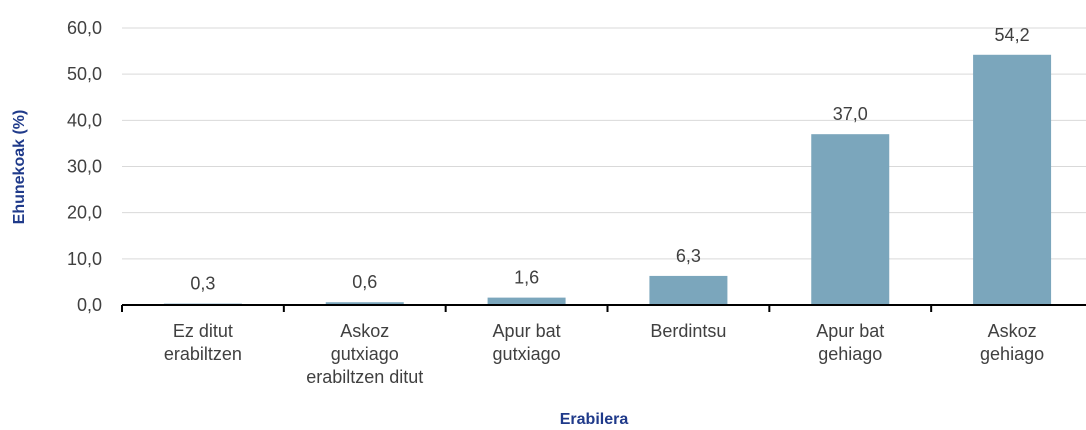 The width and height of the screenshot is (1086, 430). I want to click on y-tick-label: 30,0, so click(84, 167).